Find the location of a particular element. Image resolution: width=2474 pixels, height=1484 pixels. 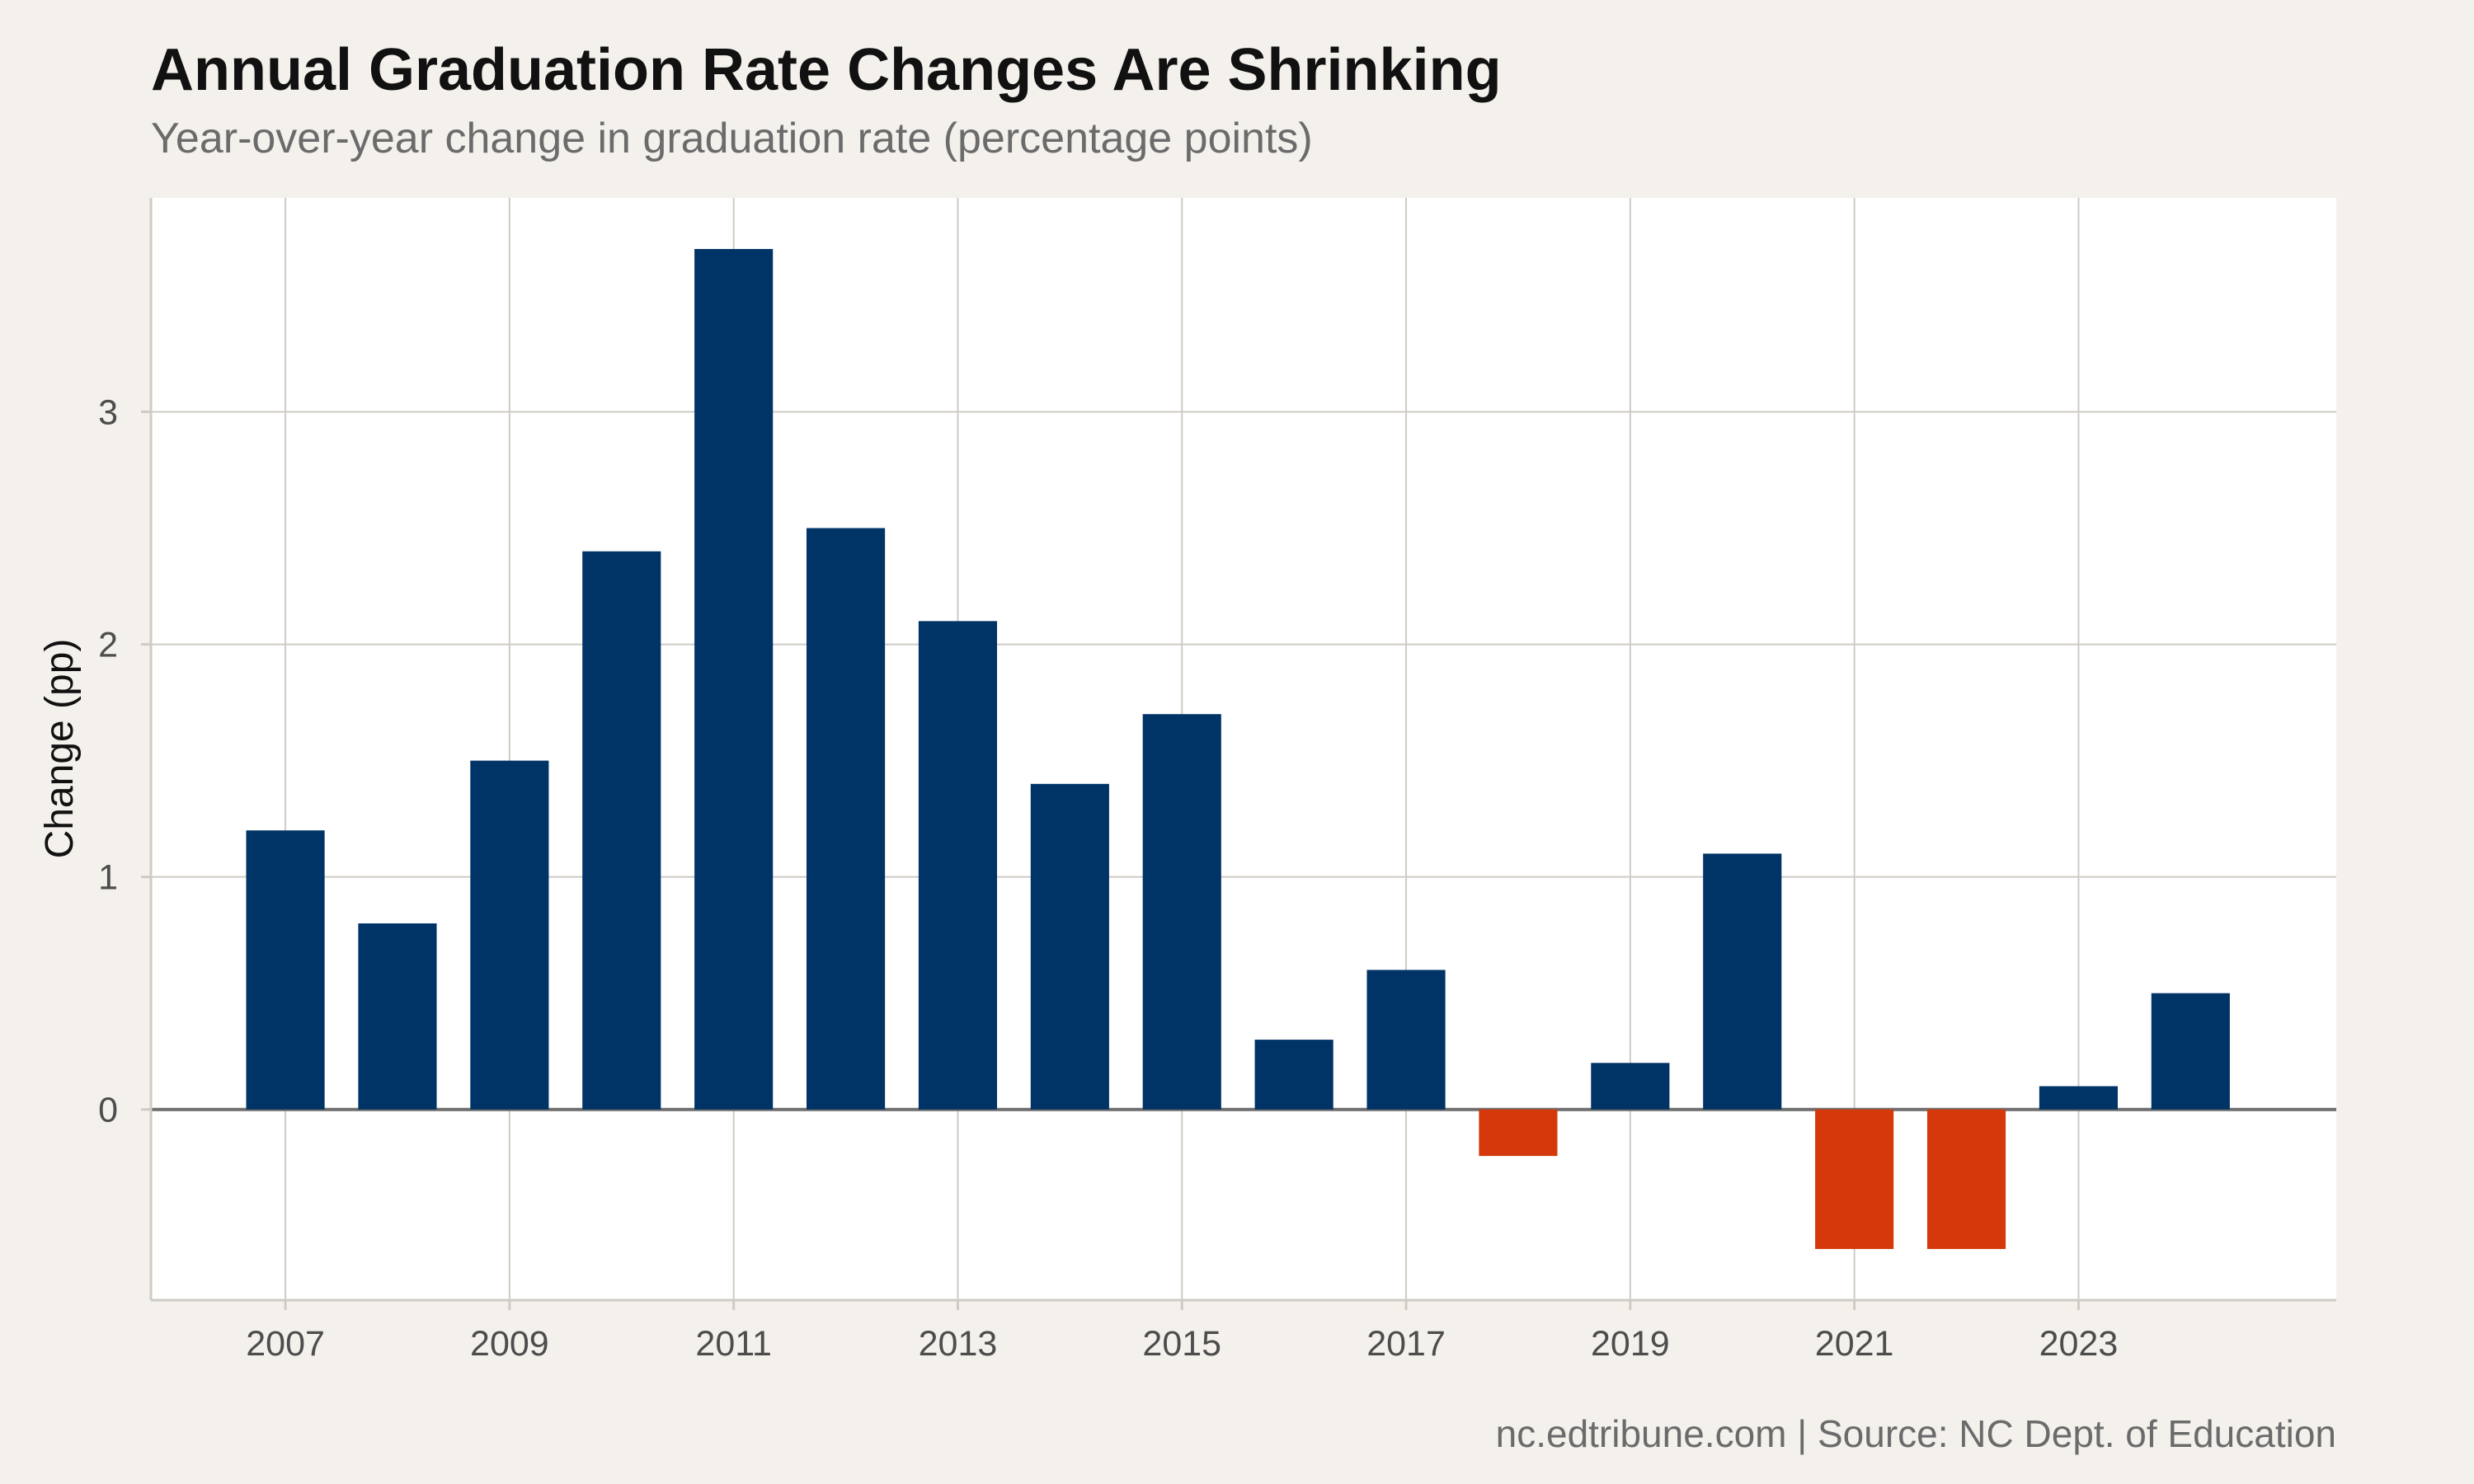

x-tick-label: 2009 is located at coordinates (509, 1344).